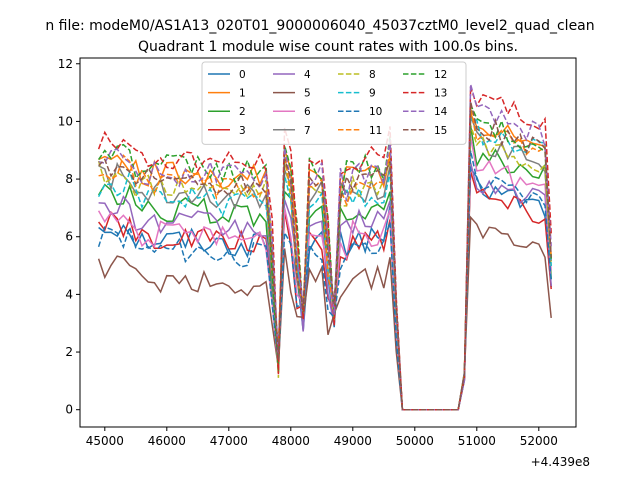 This screenshot has height=480, width=640. I want to click on legend-label-8: 8, so click(372, 75).